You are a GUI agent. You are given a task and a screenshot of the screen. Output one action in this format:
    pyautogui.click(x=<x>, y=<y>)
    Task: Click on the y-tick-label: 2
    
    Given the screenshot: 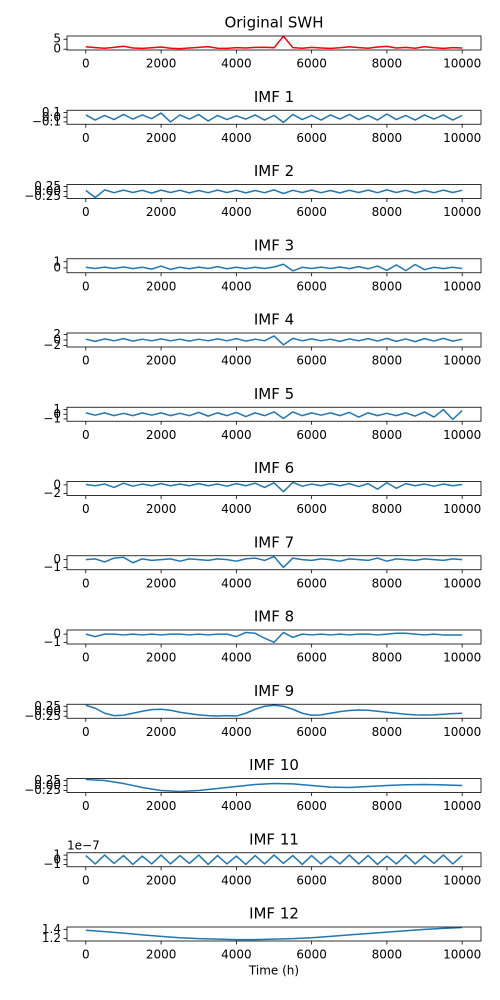 What is the action you would take?
    pyautogui.click(x=57, y=334)
    